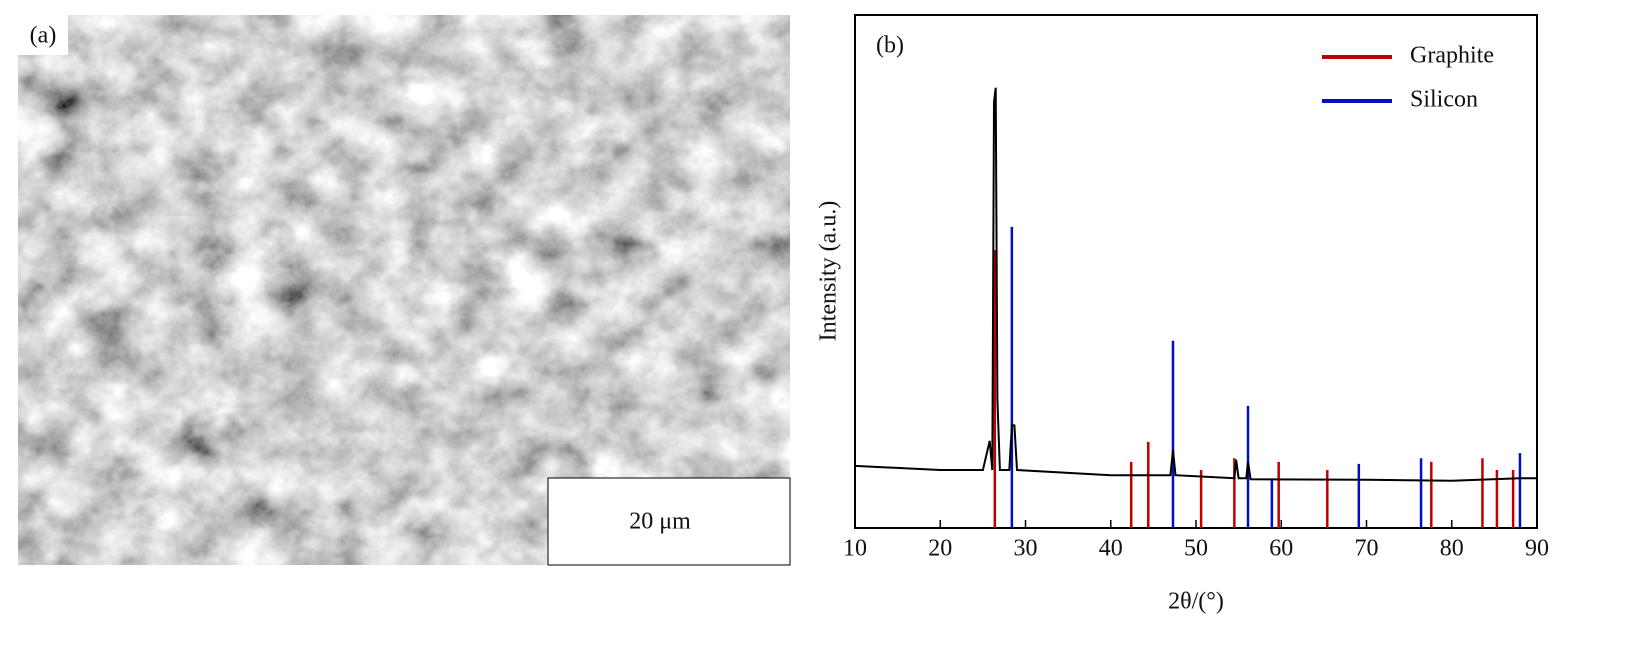 The image size is (1626, 655). I want to click on x-tick-label: 60, so click(1281, 549).